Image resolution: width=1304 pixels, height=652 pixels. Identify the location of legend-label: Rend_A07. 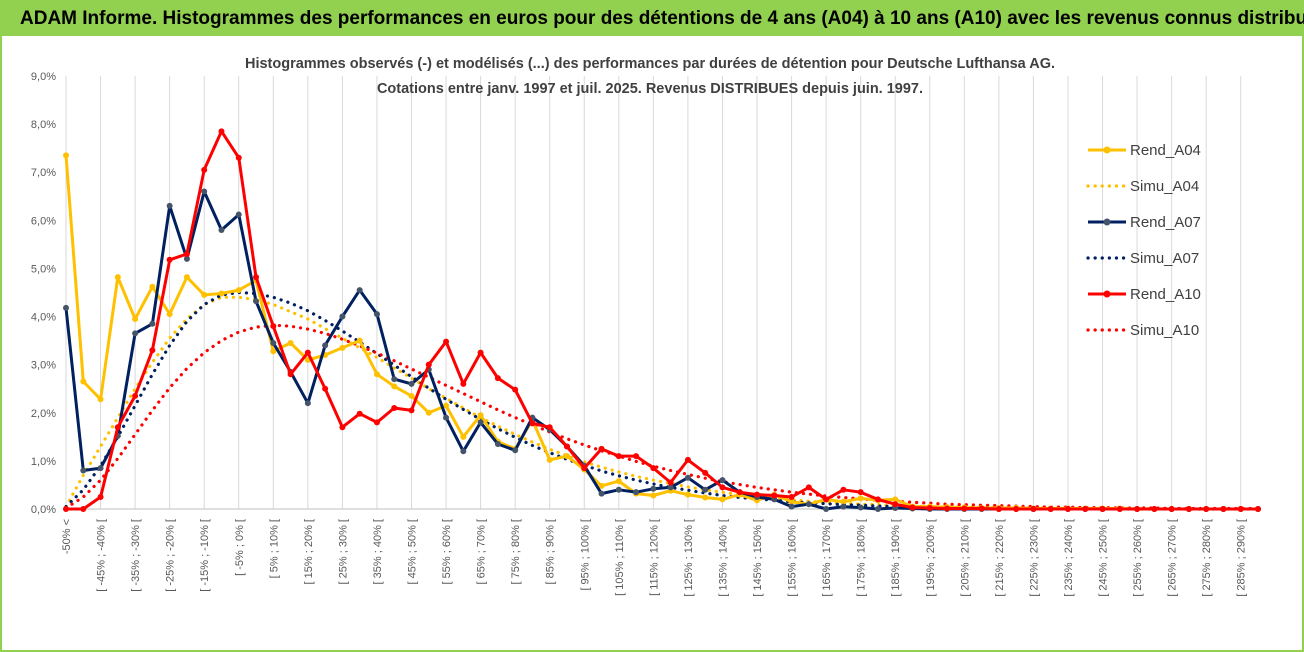
(1165, 222).